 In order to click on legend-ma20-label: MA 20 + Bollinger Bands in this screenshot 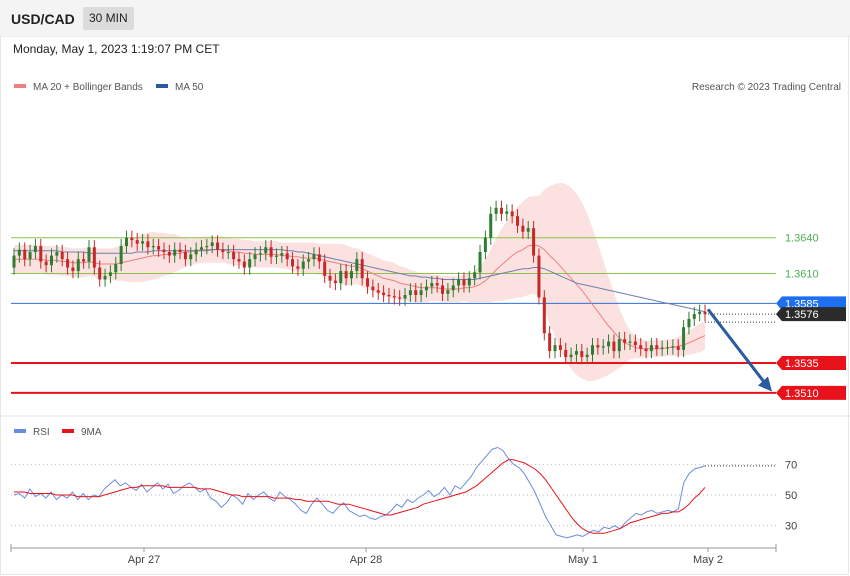, I will do `click(88, 87)`.